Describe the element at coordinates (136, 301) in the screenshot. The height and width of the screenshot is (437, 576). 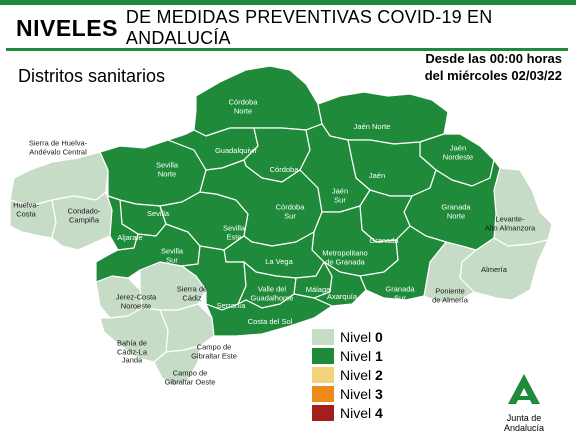
I see `label-jerez-costa: Jerez-Costa Noroeste` at that location.